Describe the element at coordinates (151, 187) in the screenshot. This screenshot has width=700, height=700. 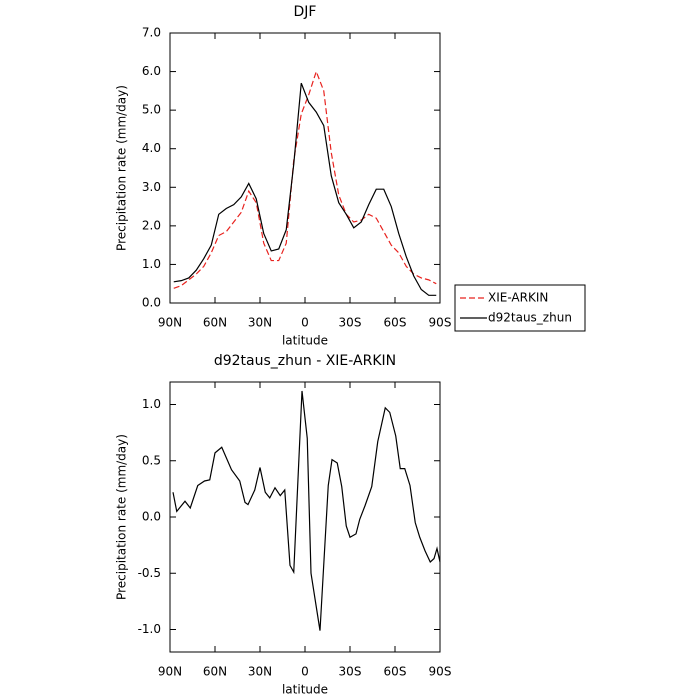
I see `y-tick-label: 3.0` at that location.